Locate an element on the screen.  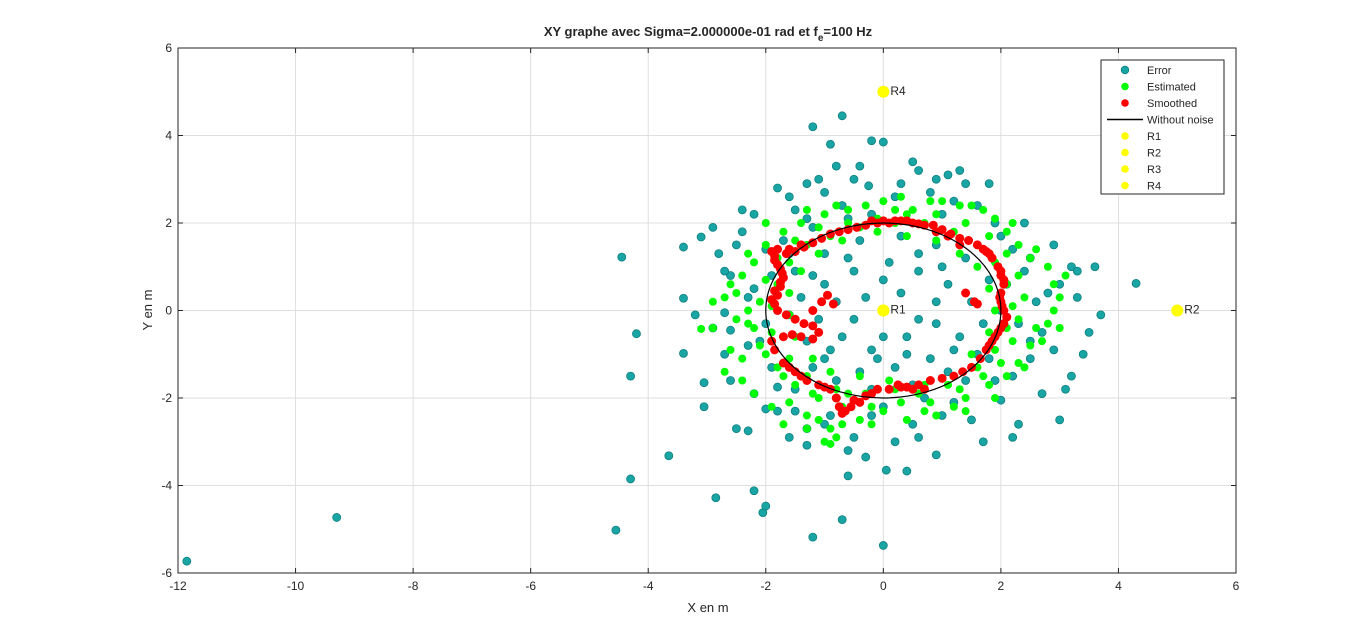
y-tick-label: 4 is located at coordinates (168, 136).